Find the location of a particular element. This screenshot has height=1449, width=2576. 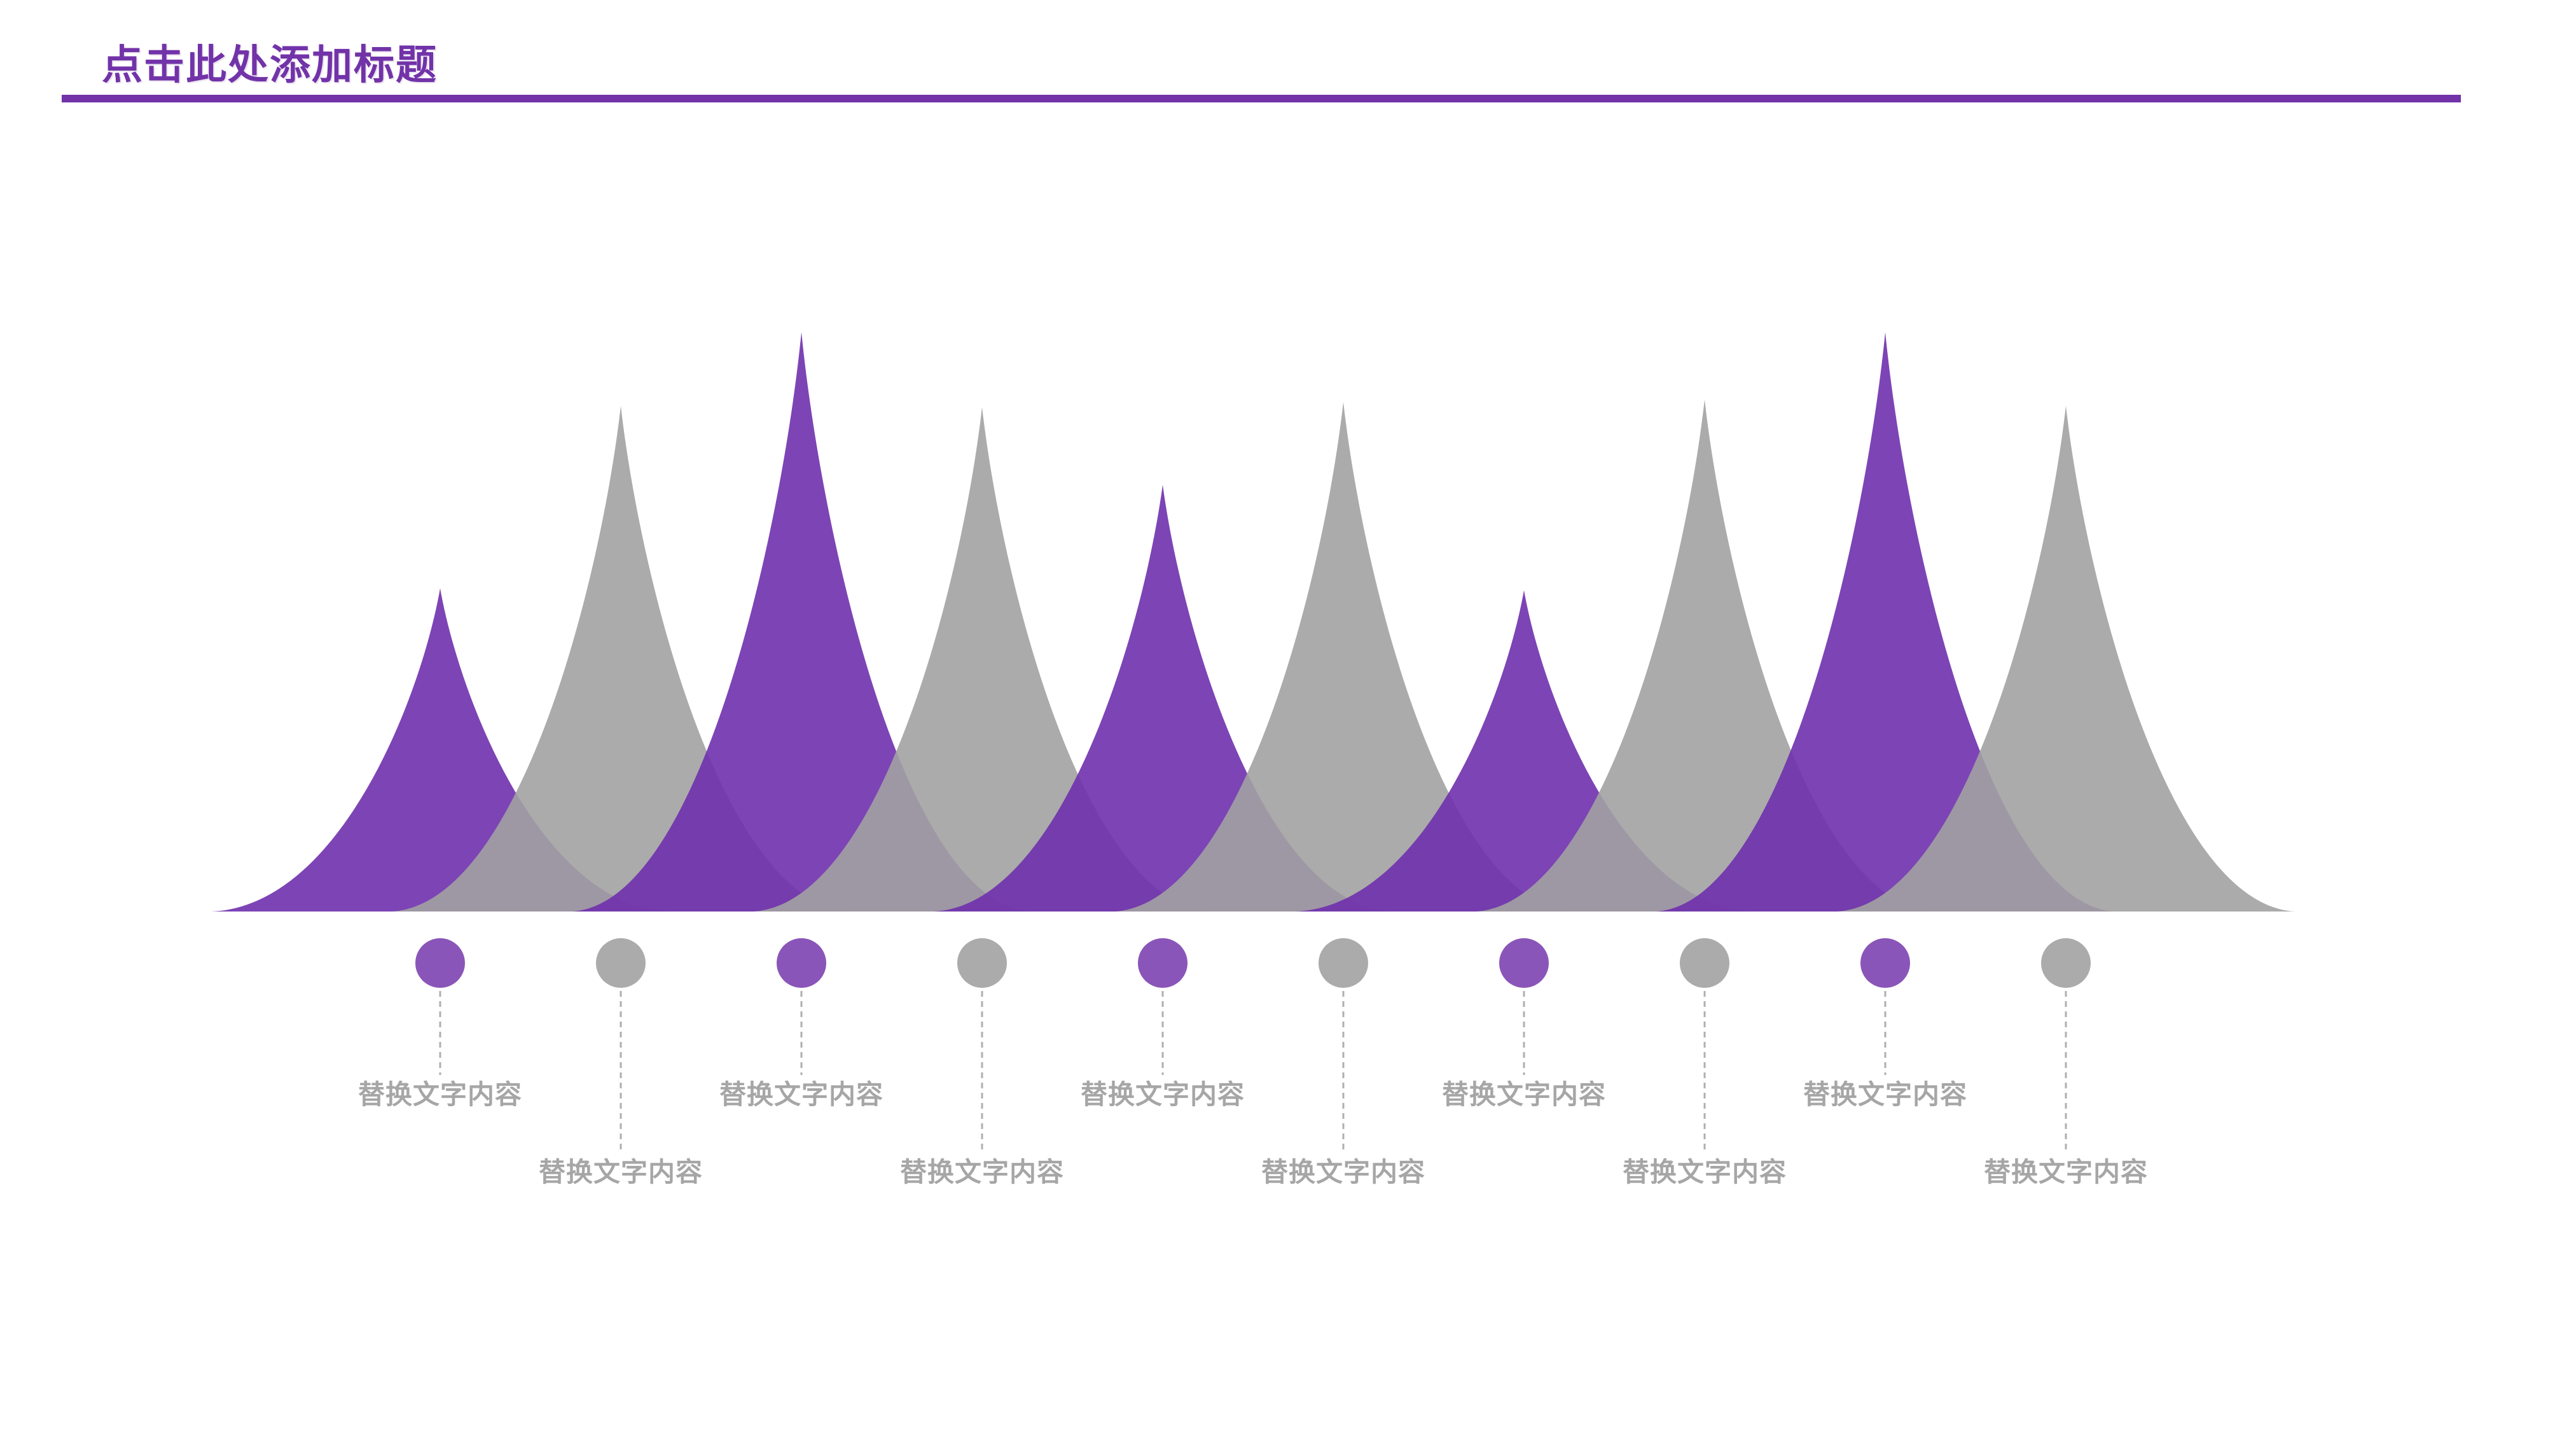

item-label-7: 替换文字内容 is located at coordinates (1523, 1094).